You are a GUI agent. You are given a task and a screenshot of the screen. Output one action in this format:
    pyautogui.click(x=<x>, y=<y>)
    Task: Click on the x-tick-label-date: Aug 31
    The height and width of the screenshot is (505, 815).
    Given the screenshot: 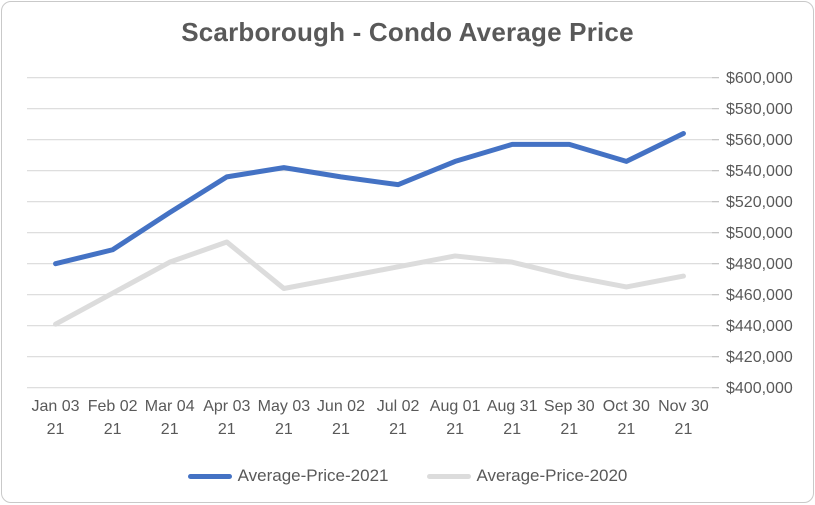 What is the action you would take?
    pyautogui.click(x=512, y=406)
    